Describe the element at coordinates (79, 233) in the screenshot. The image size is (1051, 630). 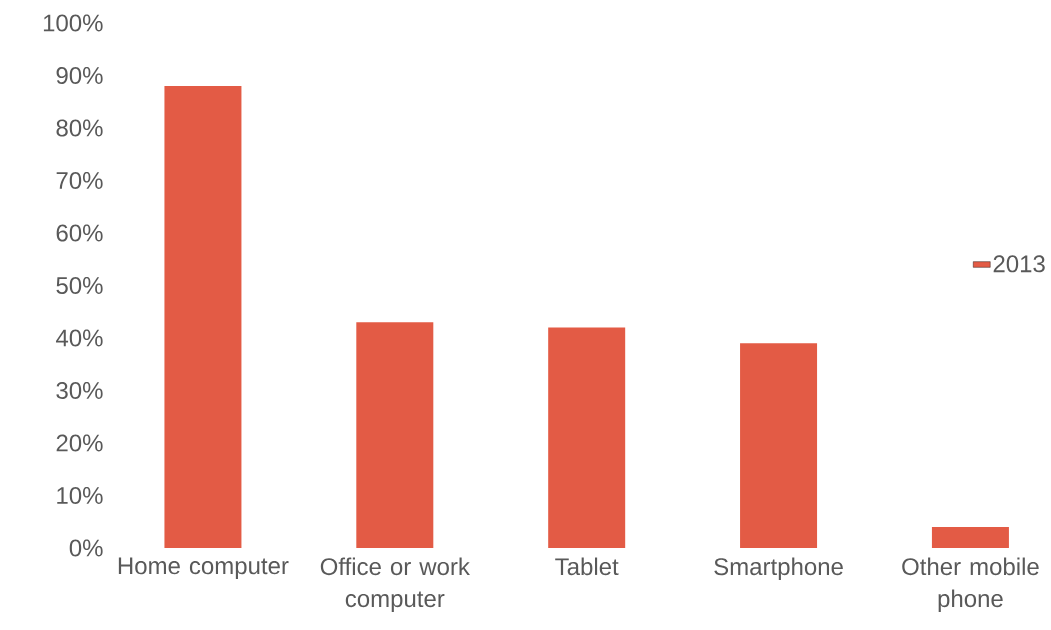
I see `y-tick-label: 60%` at that location.